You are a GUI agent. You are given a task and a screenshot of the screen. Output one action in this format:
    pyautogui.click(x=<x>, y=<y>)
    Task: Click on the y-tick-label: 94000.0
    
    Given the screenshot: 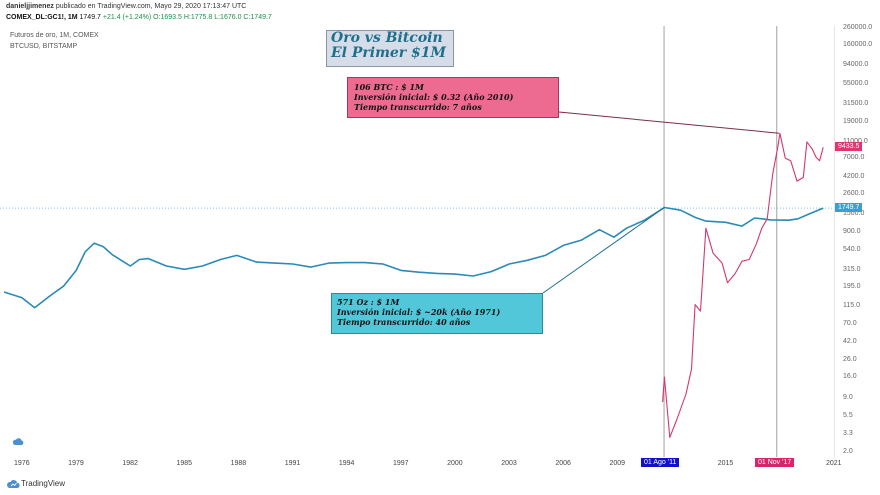 What is the action you would take?
    pyautogui.click(x=856, y=64)
    